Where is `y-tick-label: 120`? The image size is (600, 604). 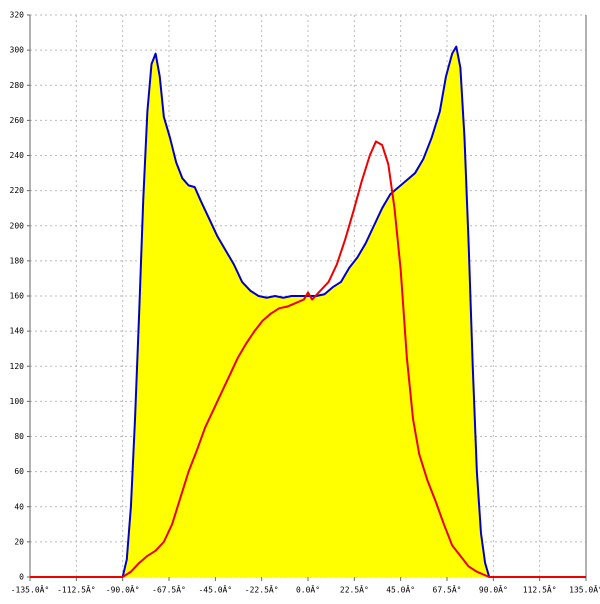
y-tick-label: 120 is located at coordinates (17, 366).